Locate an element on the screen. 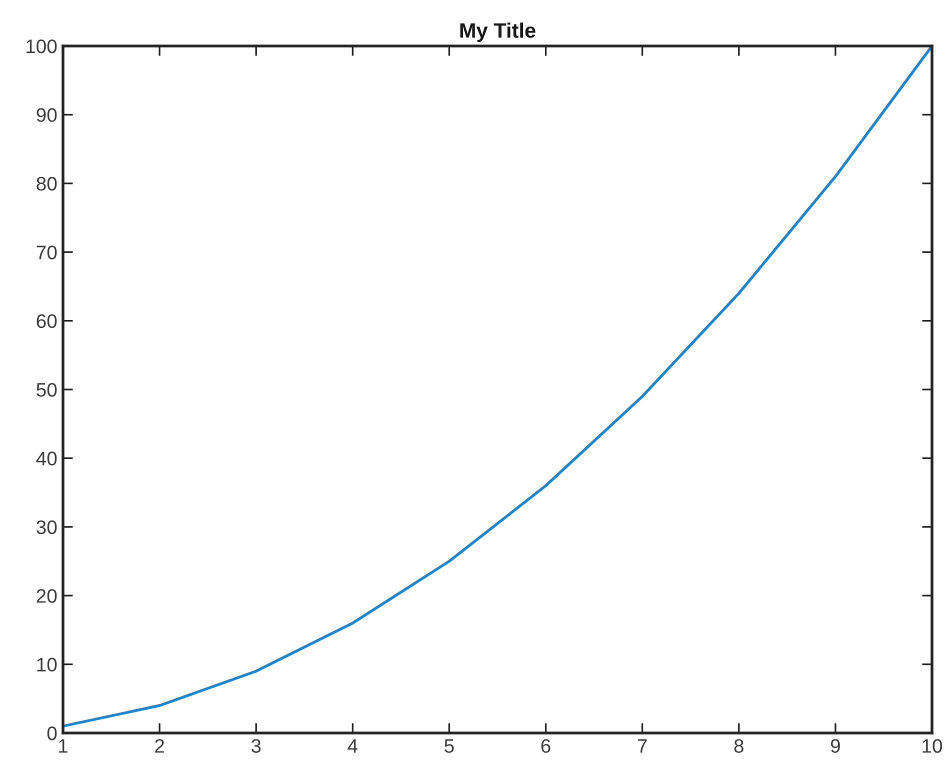 The height and width of the screenshot is (773, 951). x-tick-label: 7 is located at coordinates (642, 746).